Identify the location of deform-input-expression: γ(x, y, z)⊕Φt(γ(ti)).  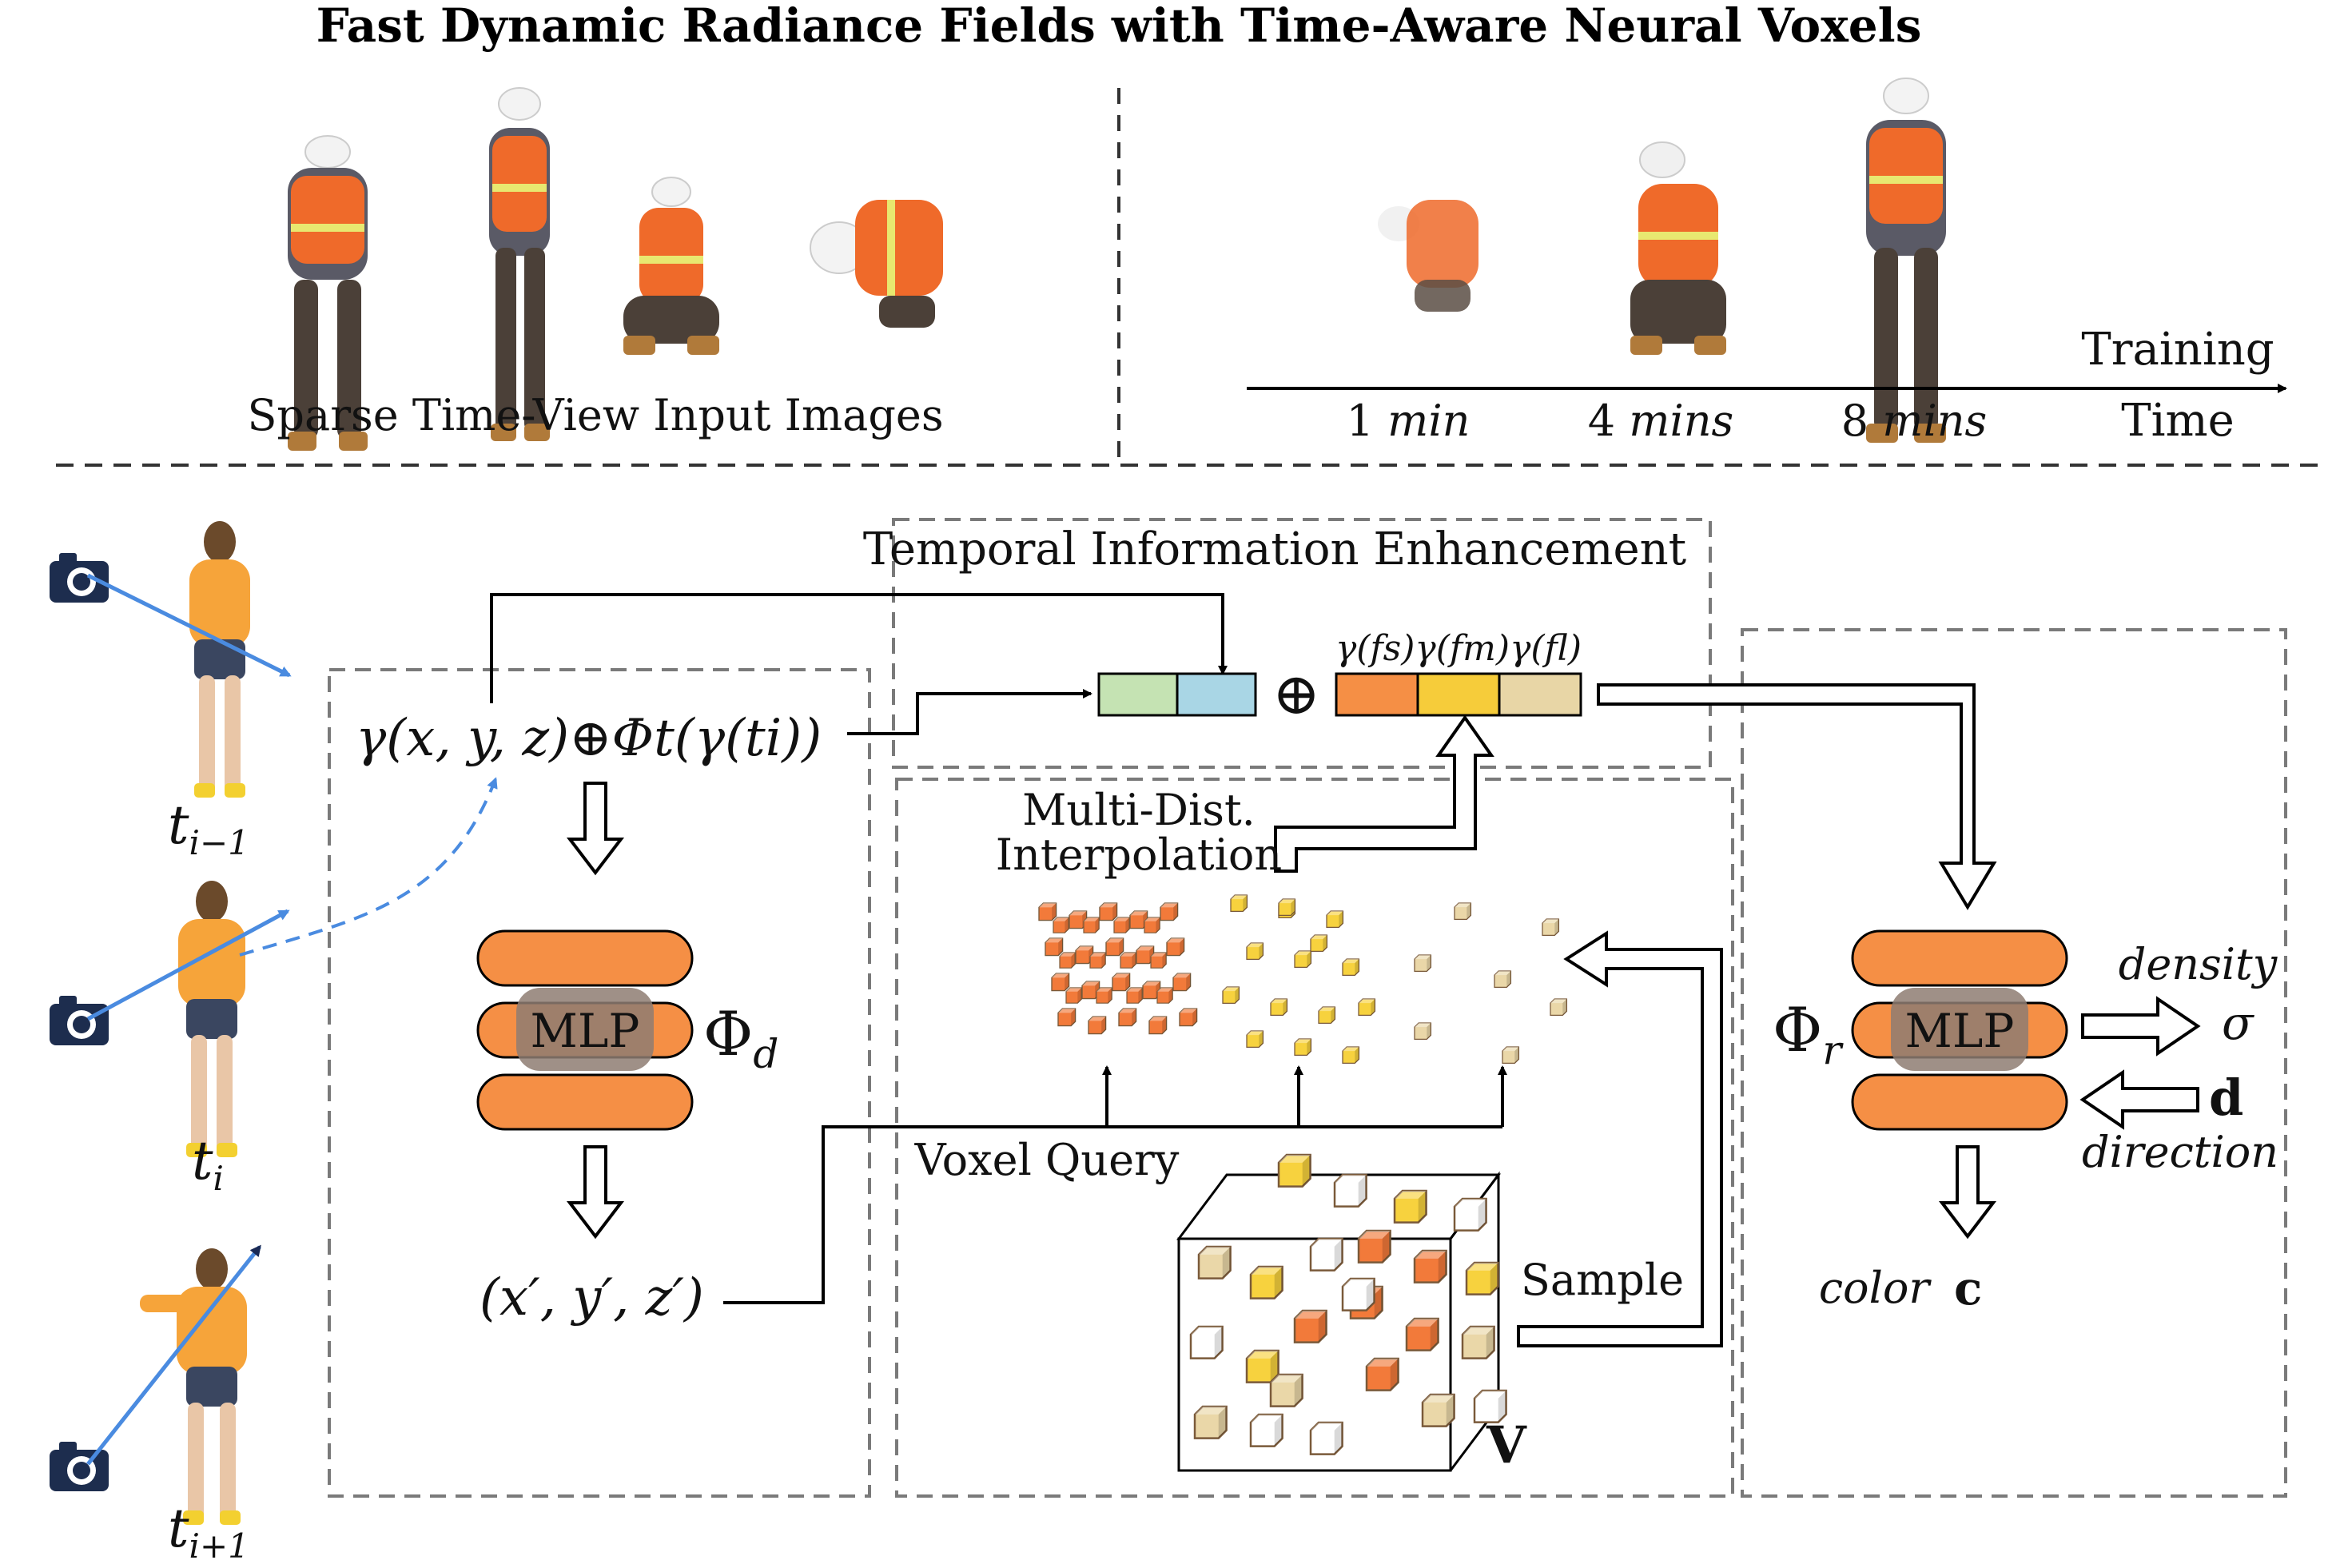
(589, 738).